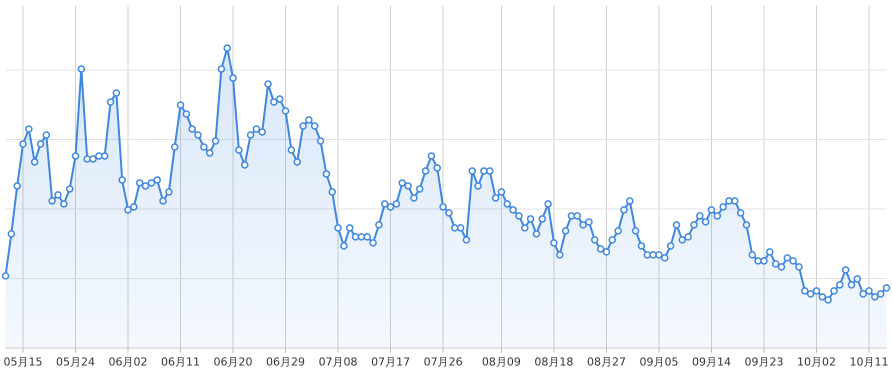  Describe the element at coordinates (338, 361) in the screenshot. I see `x-tick-label: 07月08` at that location.